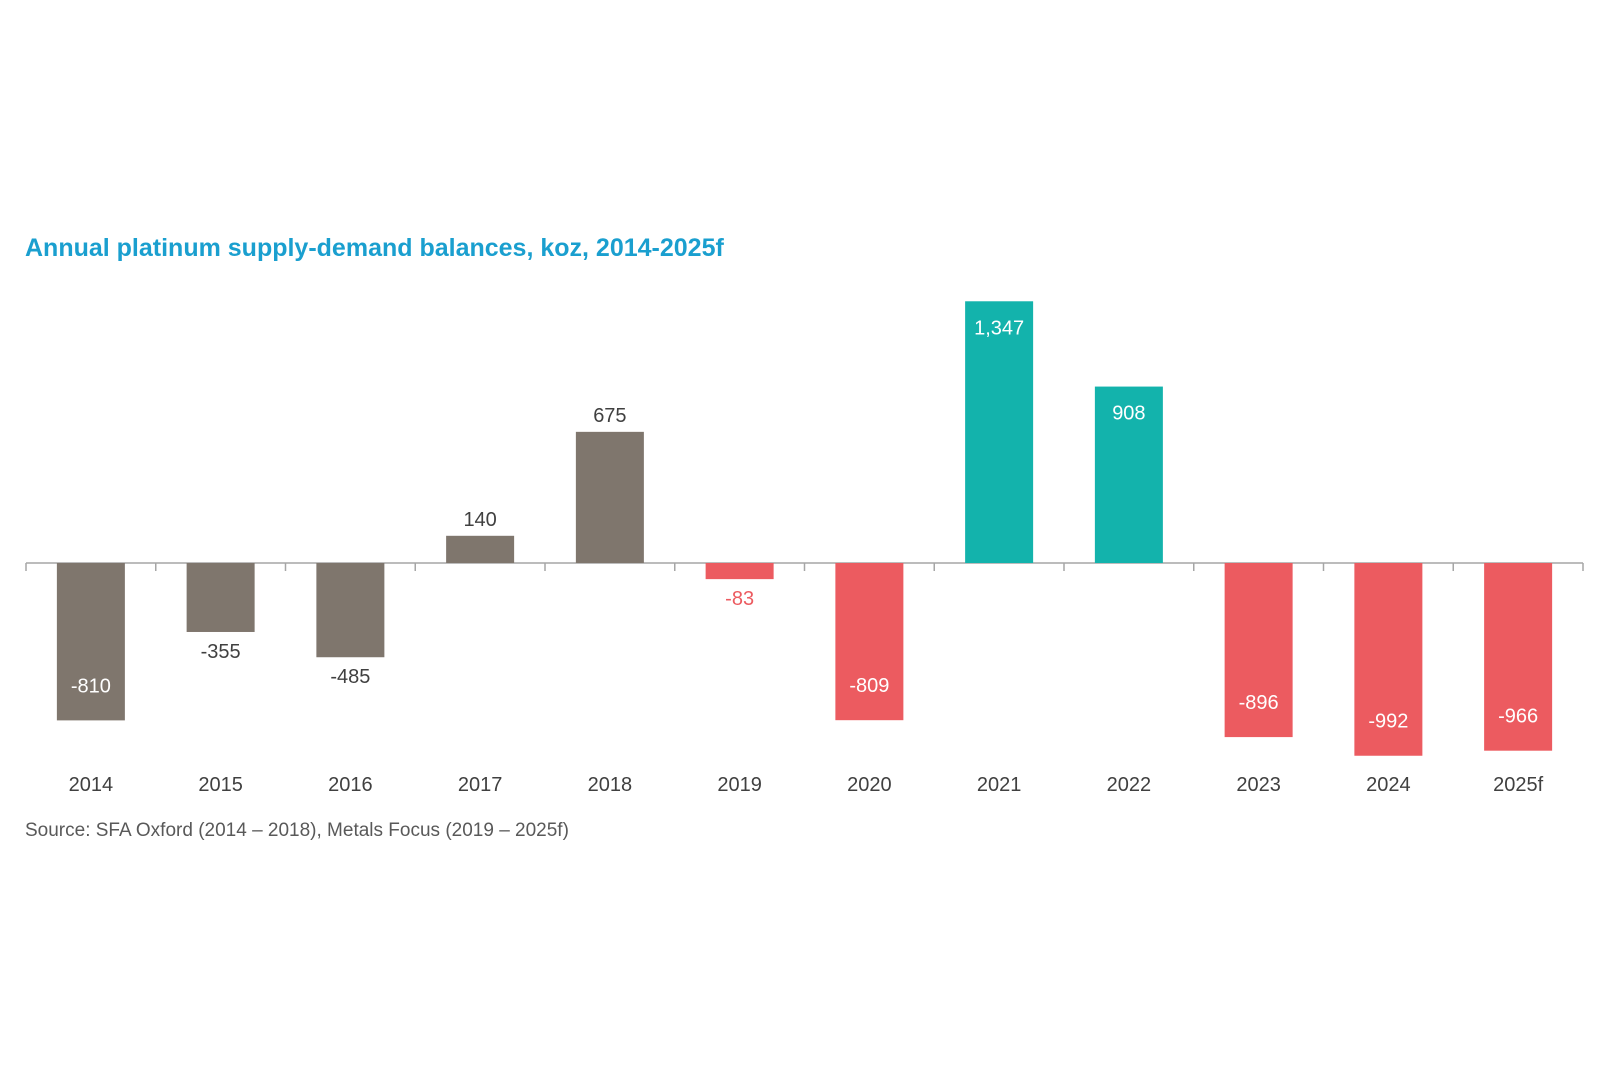 This screenshot has height=1080, width=1600. I want to click on x-tick-label-2025f: 2025f, so click(1518, 785).